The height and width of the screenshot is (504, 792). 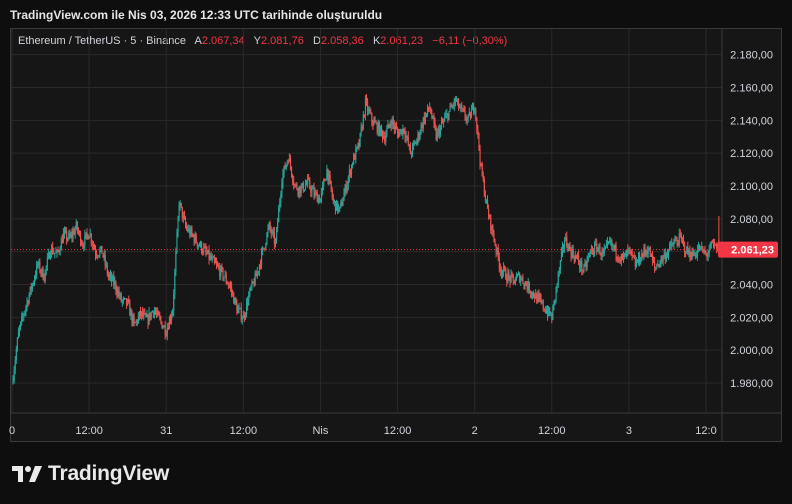 What do you see at coordinates (90, 474) in the screenshot?
I see `footer-brand: TradingView` at bounding box center [90, 474].